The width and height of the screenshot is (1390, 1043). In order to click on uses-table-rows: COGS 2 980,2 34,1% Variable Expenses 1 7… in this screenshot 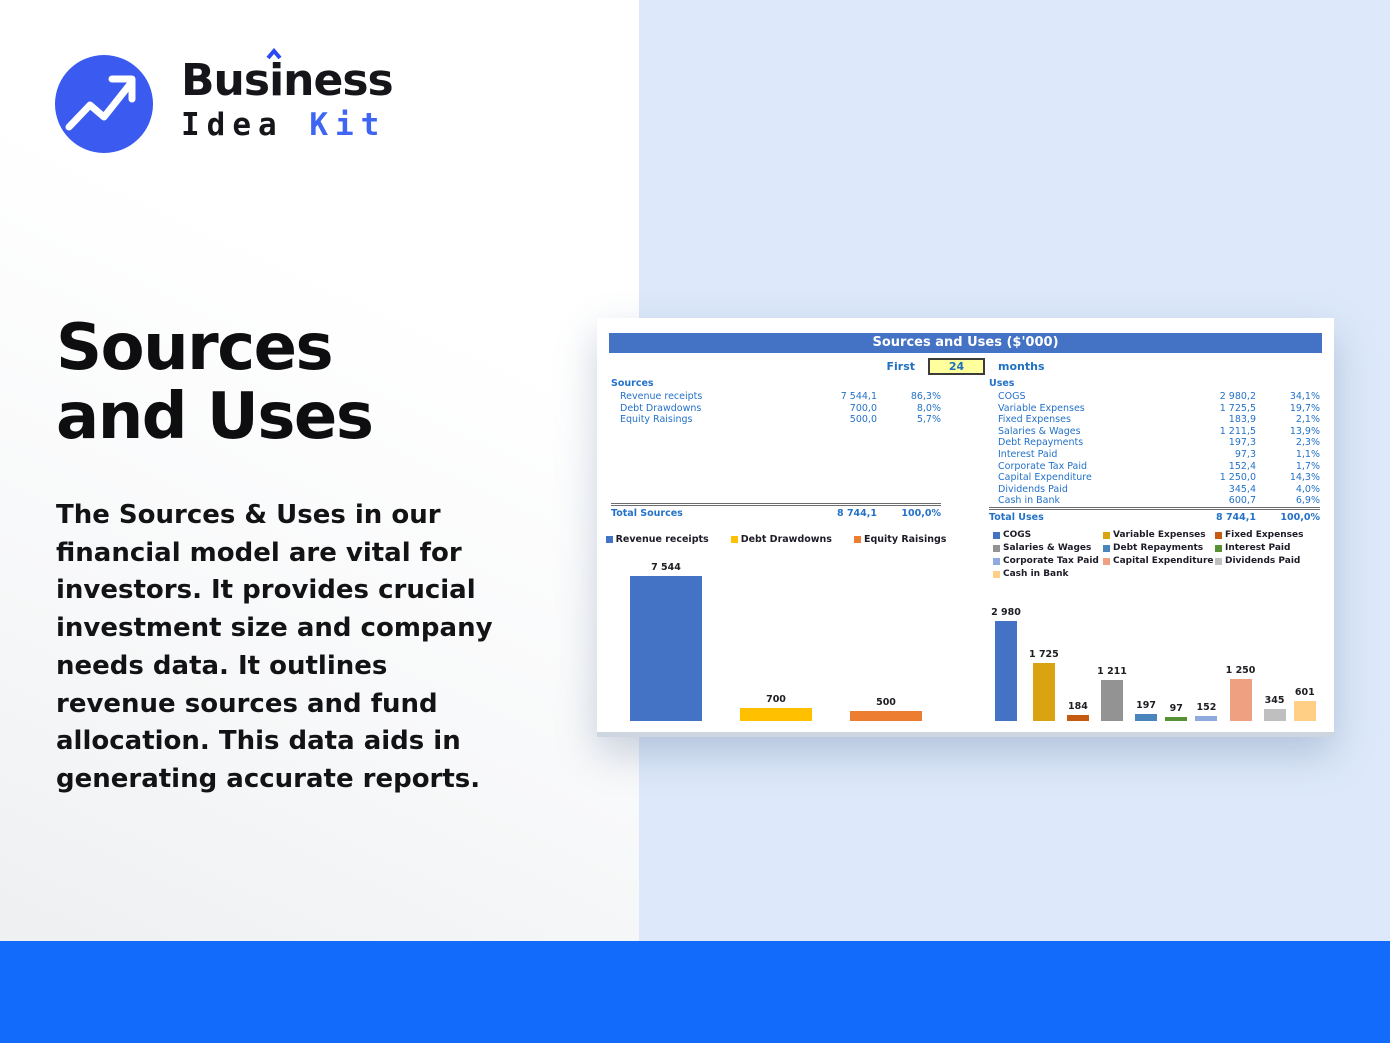, I will do `click(1154, 449)`.